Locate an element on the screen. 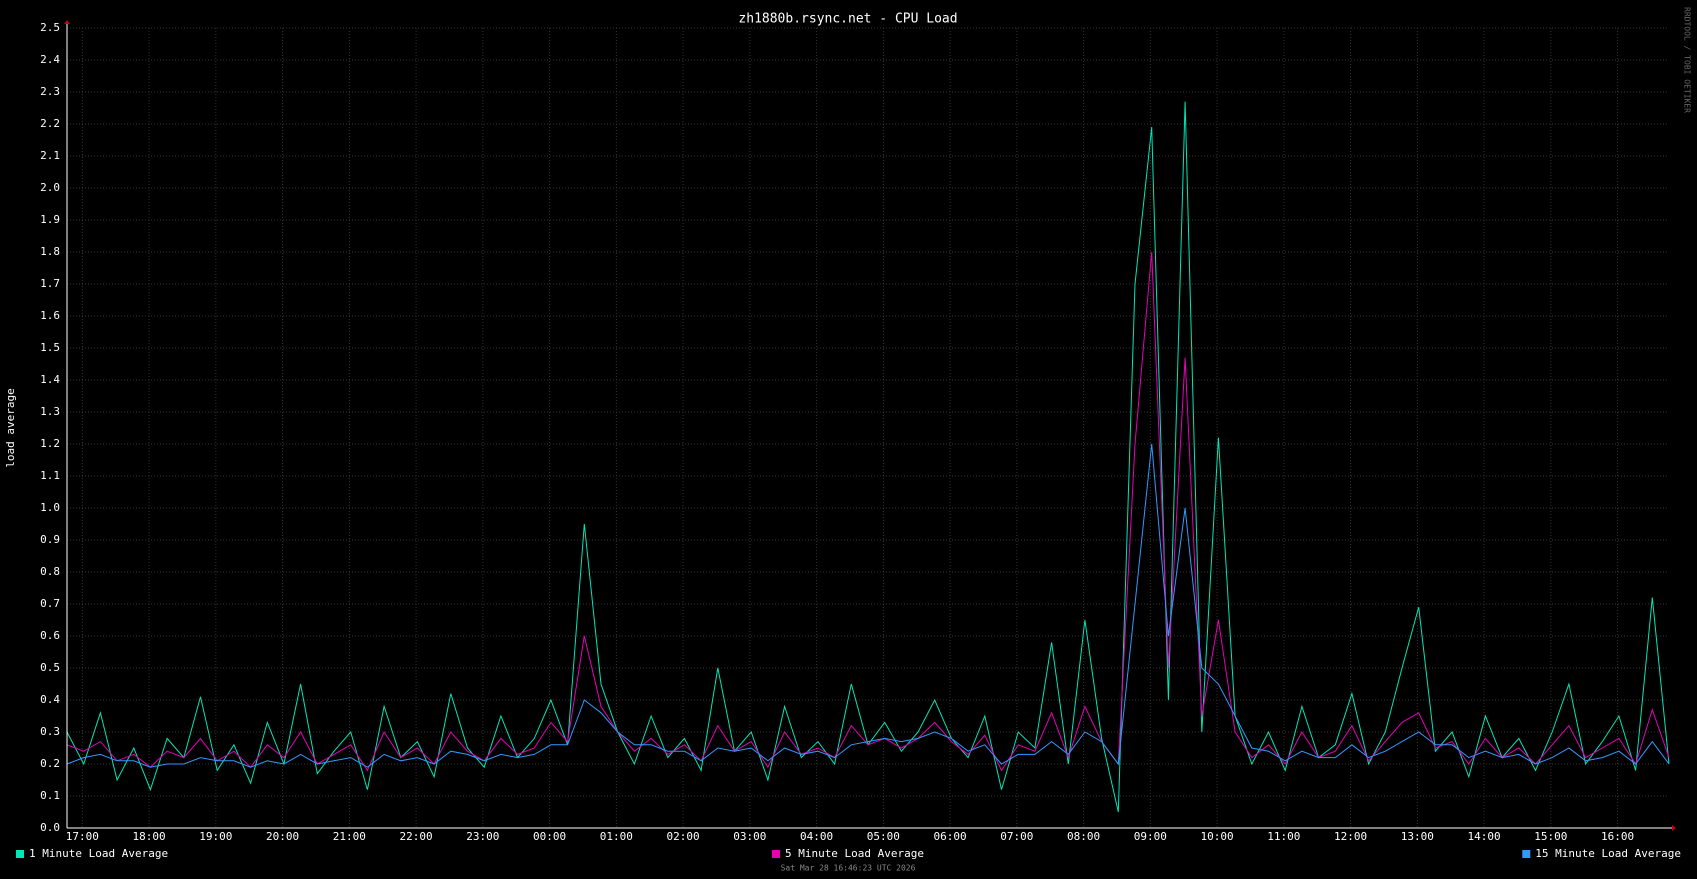 The width and height of the screenshot is (1697, 879). x-tick-label: 20:00 is located at coordinates (282, 836).